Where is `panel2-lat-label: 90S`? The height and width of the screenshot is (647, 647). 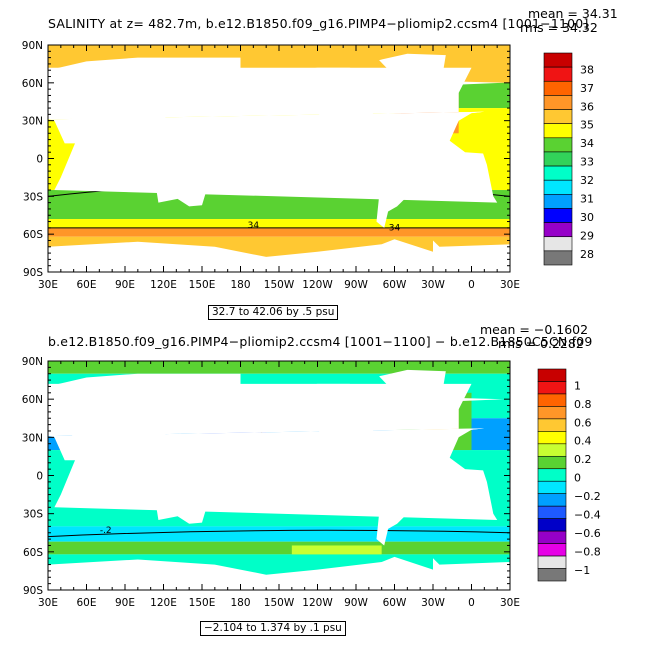 panel2-lat-label: 90S is located at coordinates (33, 591).